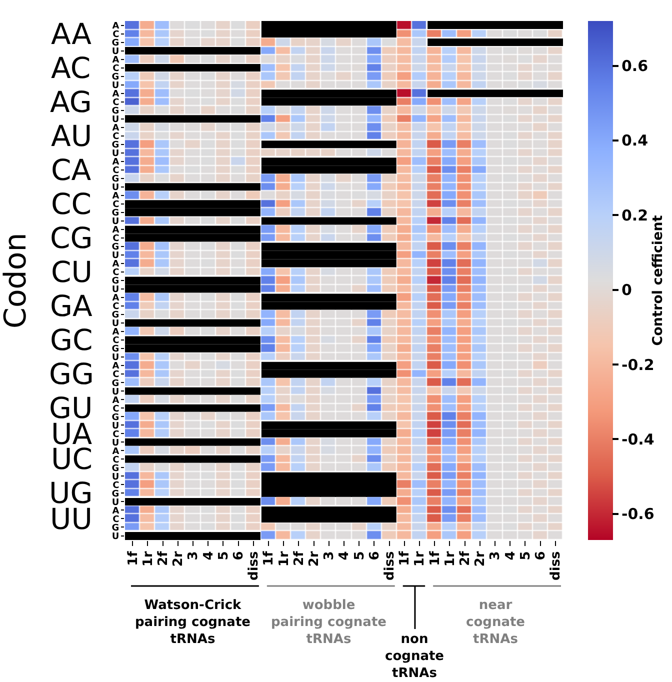  Describe the element at coordinates (638, 365) in the screenshot. I see `color-bar-label: -0.2` at that location.